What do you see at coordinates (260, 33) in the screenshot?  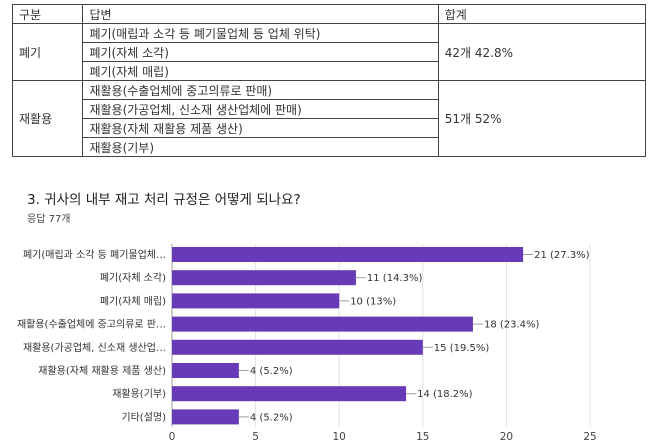 I see `answer-cell: 폐기(매립과 소각 등 폐기물업체 등 업체 위탁)` at bounding box center [260, 33].